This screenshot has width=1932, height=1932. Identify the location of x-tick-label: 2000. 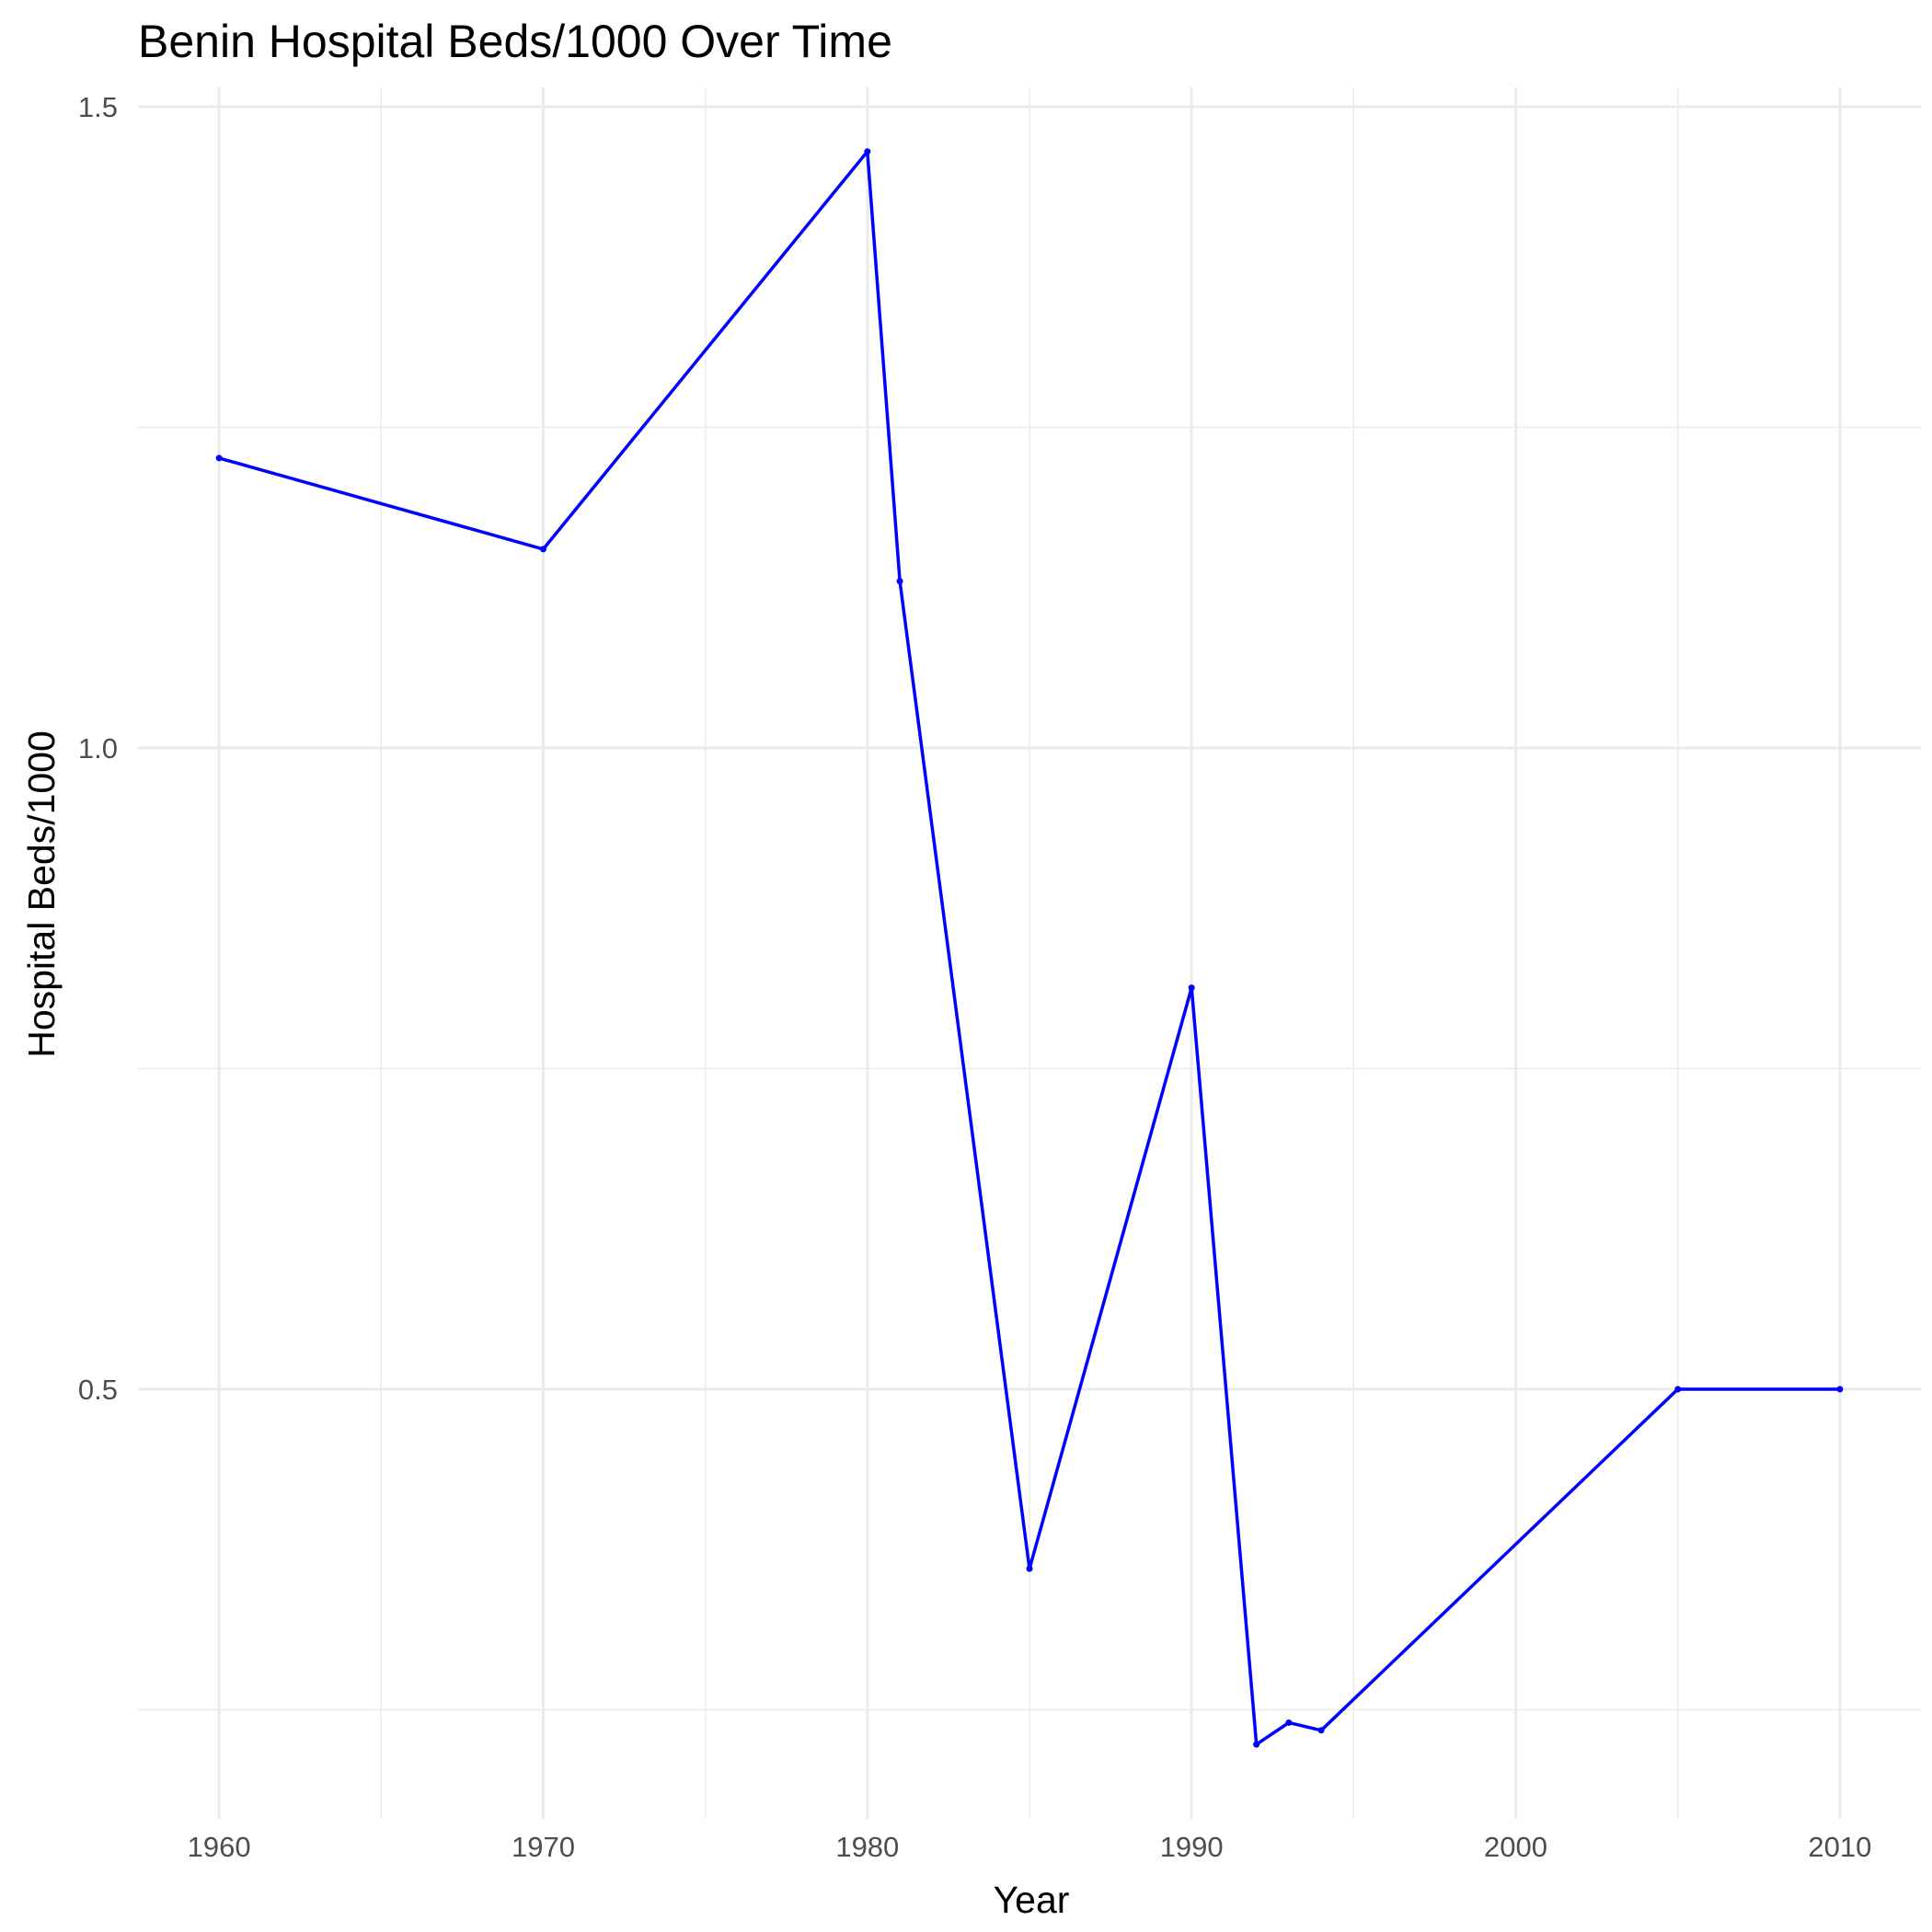
(1515, 1847).